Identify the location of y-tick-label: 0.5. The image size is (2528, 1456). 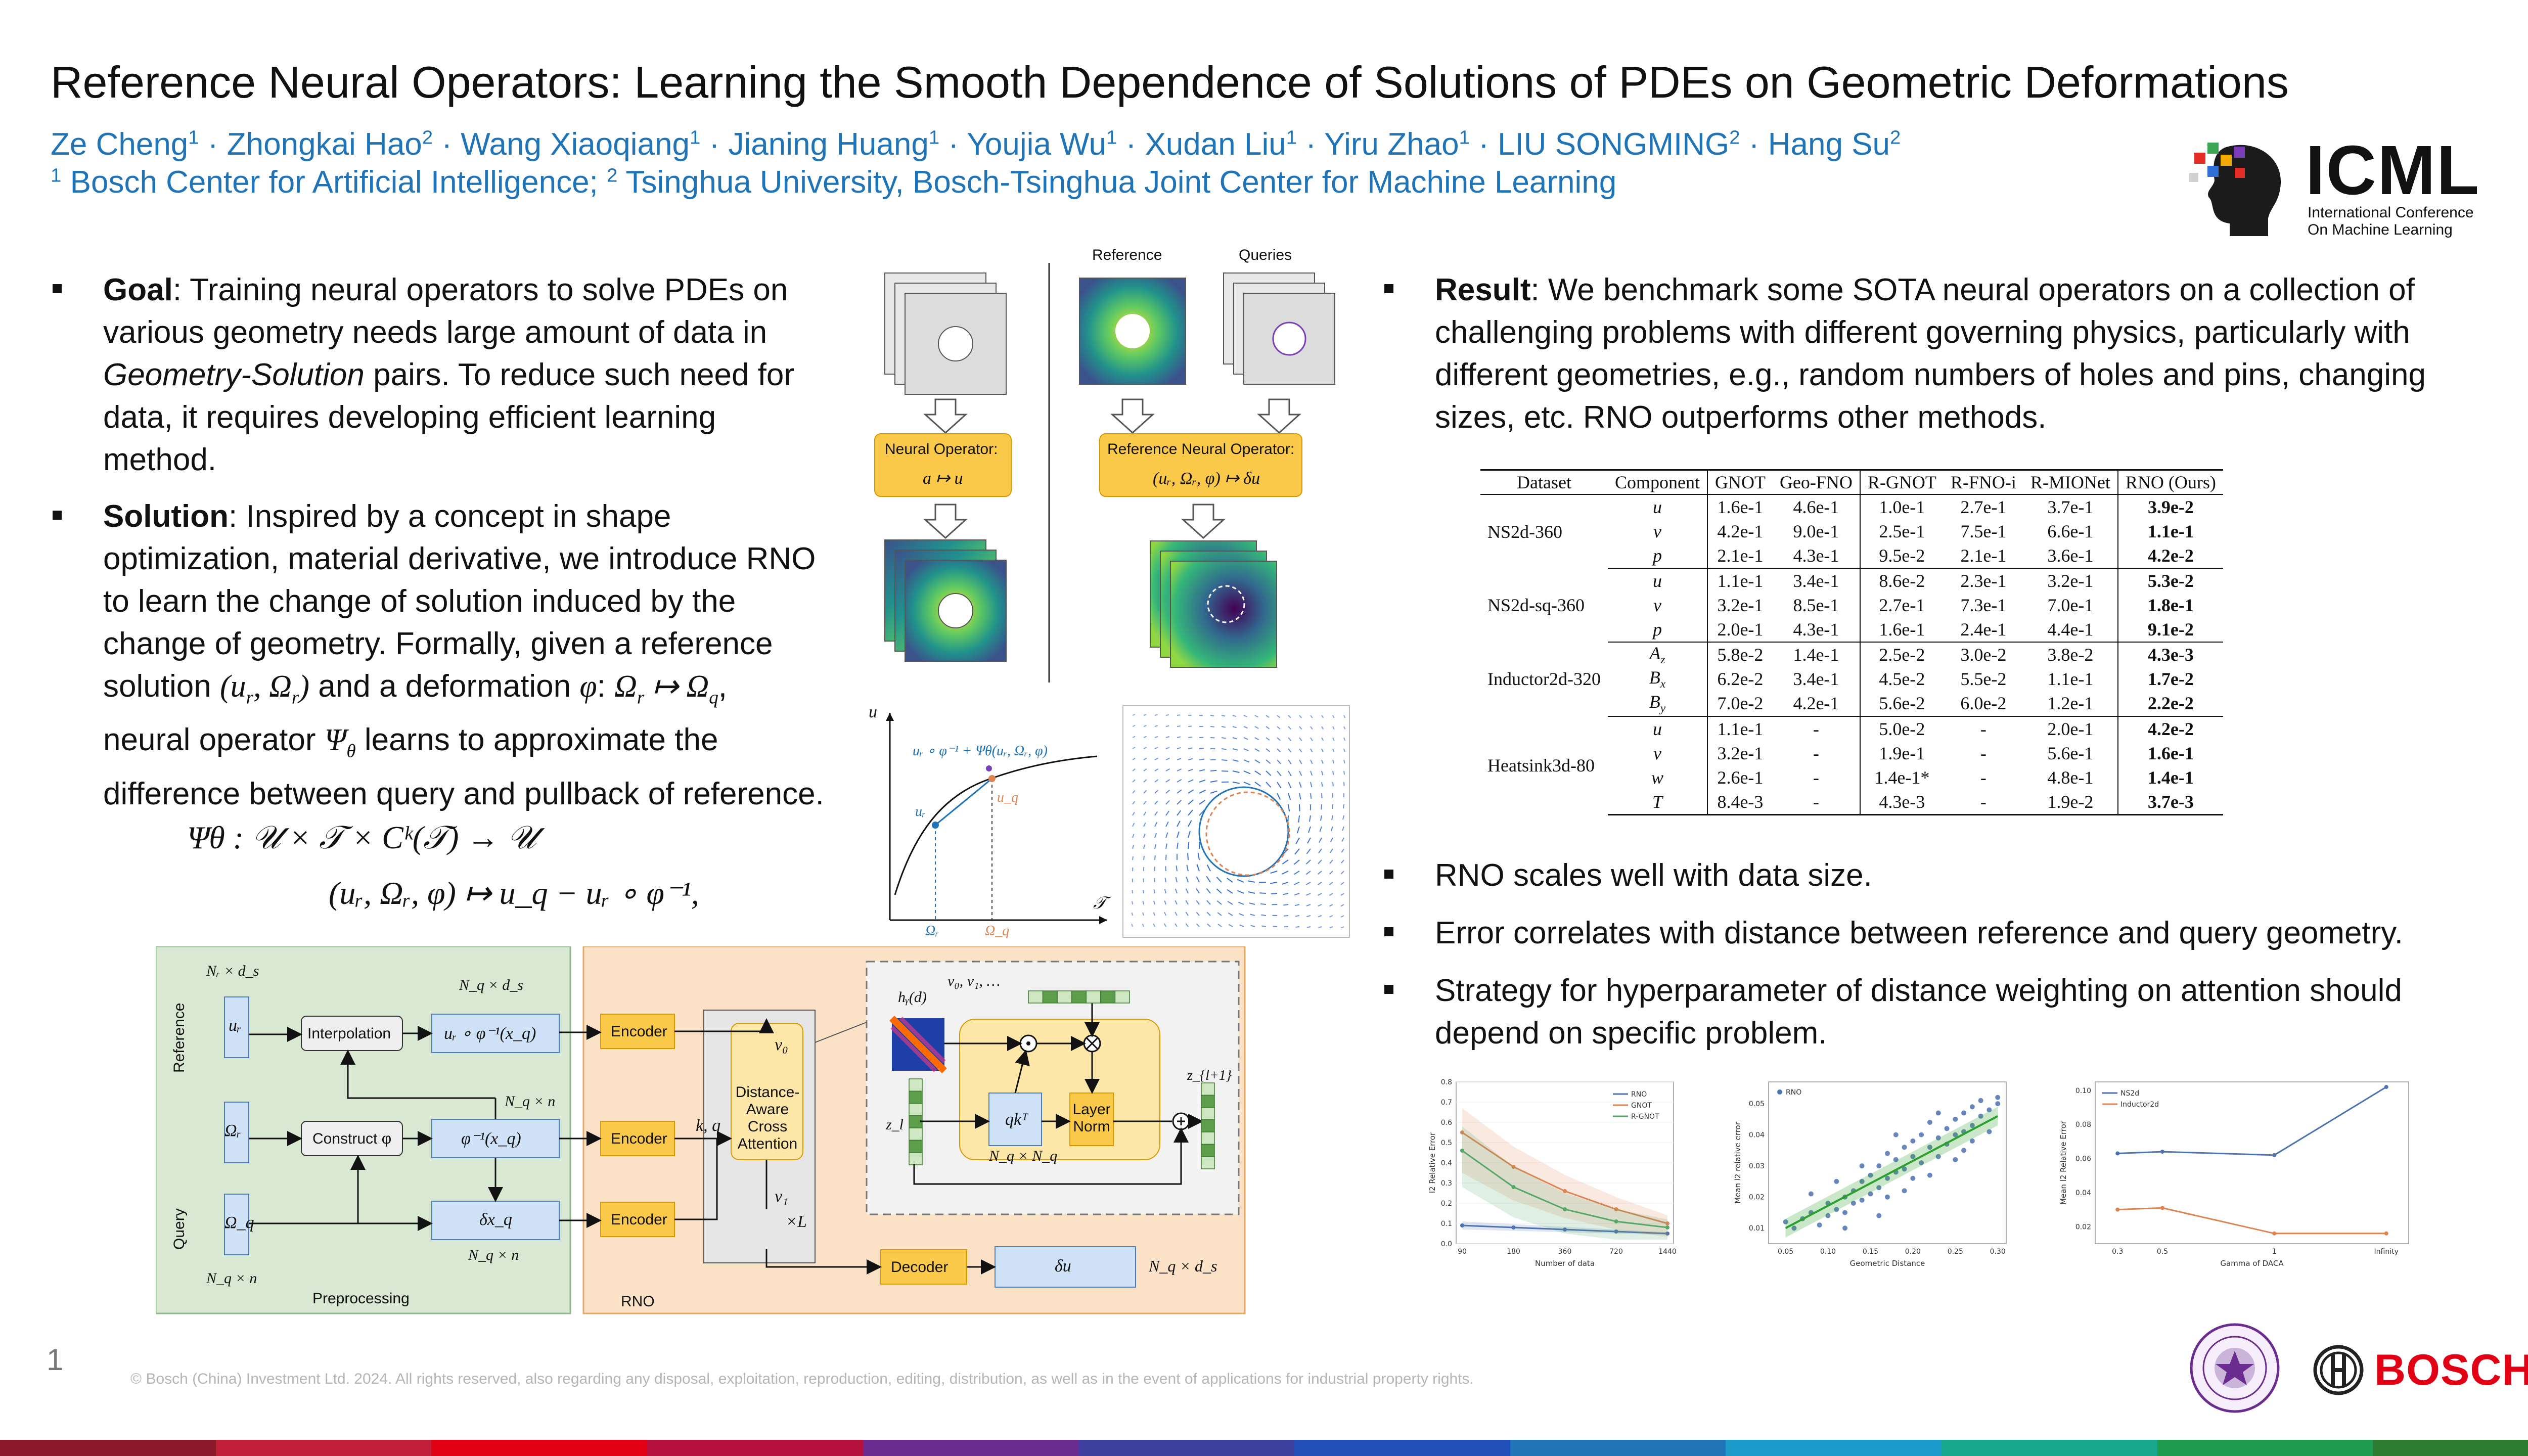
(1447, 1143).